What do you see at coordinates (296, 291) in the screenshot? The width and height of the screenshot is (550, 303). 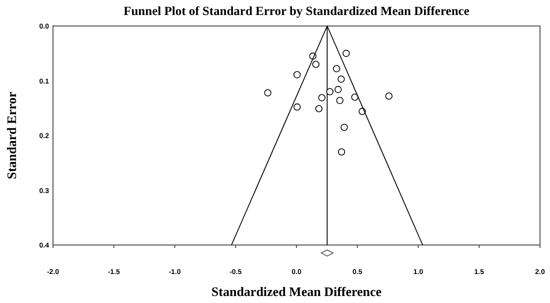 I see `x-axis-title: Standardized Mean Difference` at bounding box center [296, 291].